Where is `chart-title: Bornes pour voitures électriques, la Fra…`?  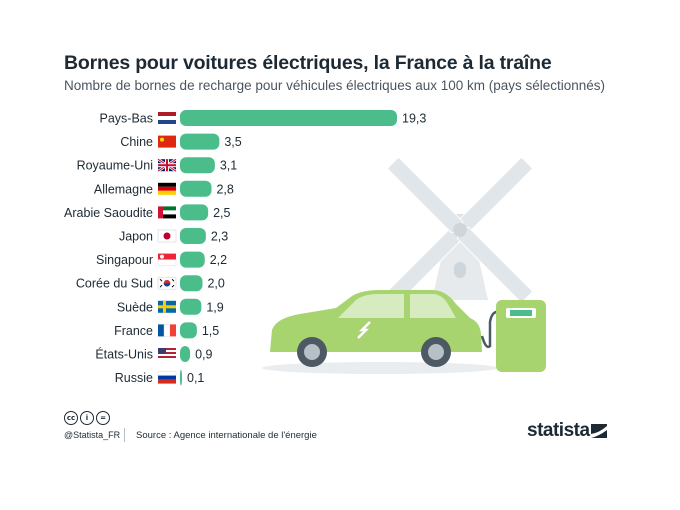 chart-title: Bornes pour voitures électriques, la Fra… is located at coordinates (308, 63).